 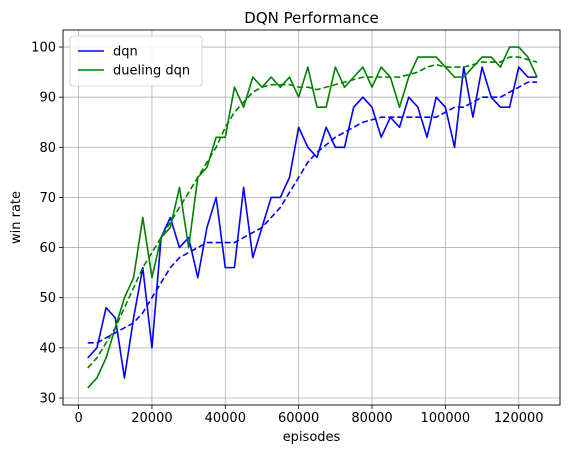 What do you see at coordinates (151, 418) in the screenshot?
I see `x-tick-label: 20000` at bounding box center [151, 418].